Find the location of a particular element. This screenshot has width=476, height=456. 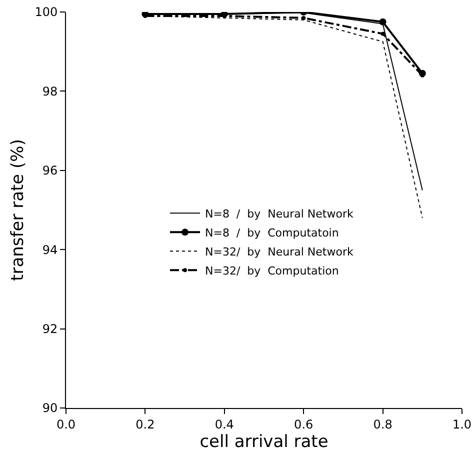

y-tick-label: 90 is located at coordinates (50, 408).